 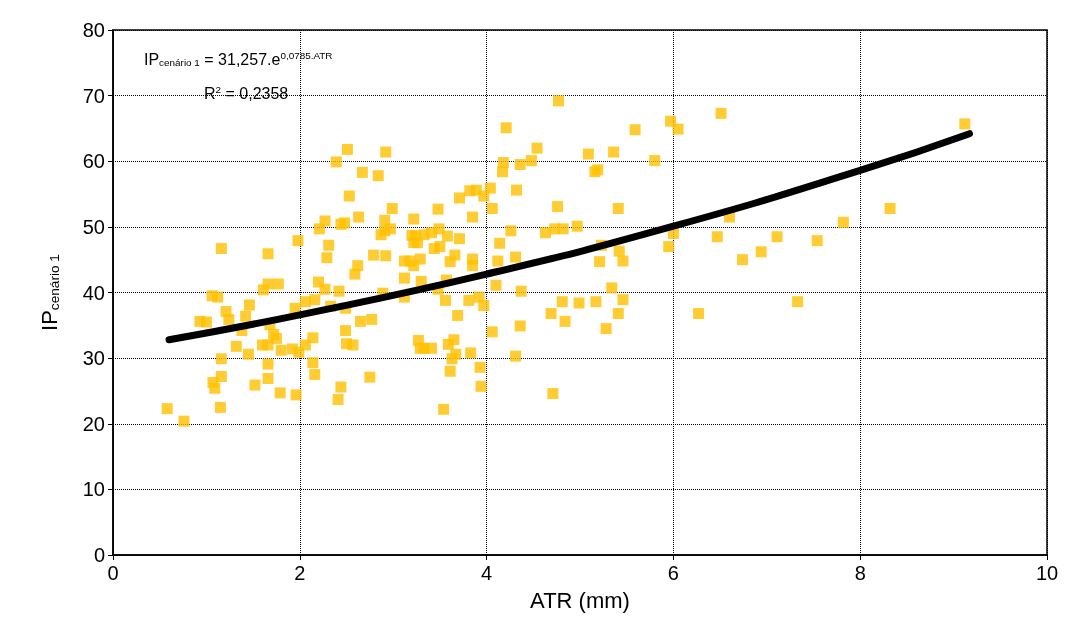 What do you see at coordinates (1047, 573) in the screenshot?
I see `x-tick-label: 10` at bounding box center [1047, 573].